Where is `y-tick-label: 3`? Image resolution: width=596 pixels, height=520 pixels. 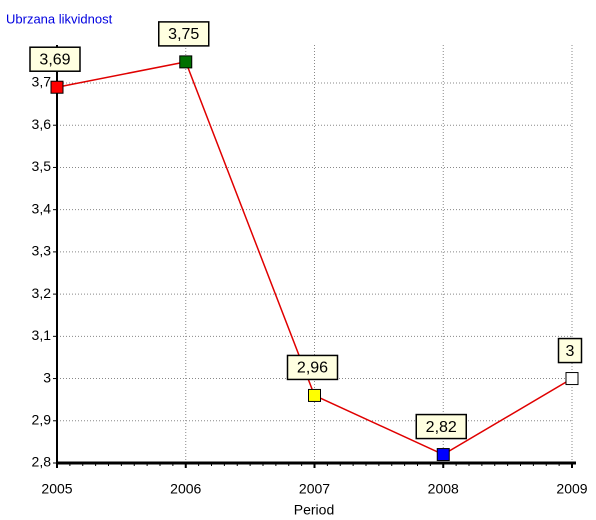
y-tick-label: 3 is located at coordinates (47, 377).